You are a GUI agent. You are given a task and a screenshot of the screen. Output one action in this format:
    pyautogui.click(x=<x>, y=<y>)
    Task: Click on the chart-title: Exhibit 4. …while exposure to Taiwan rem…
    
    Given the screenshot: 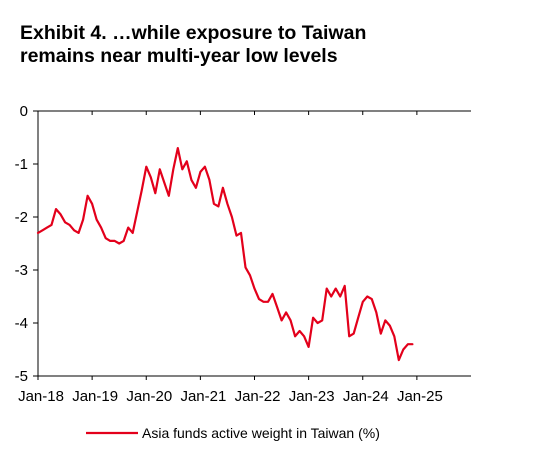 What is the action you would take?
    pyautogui.click(x=275, y=45)
    